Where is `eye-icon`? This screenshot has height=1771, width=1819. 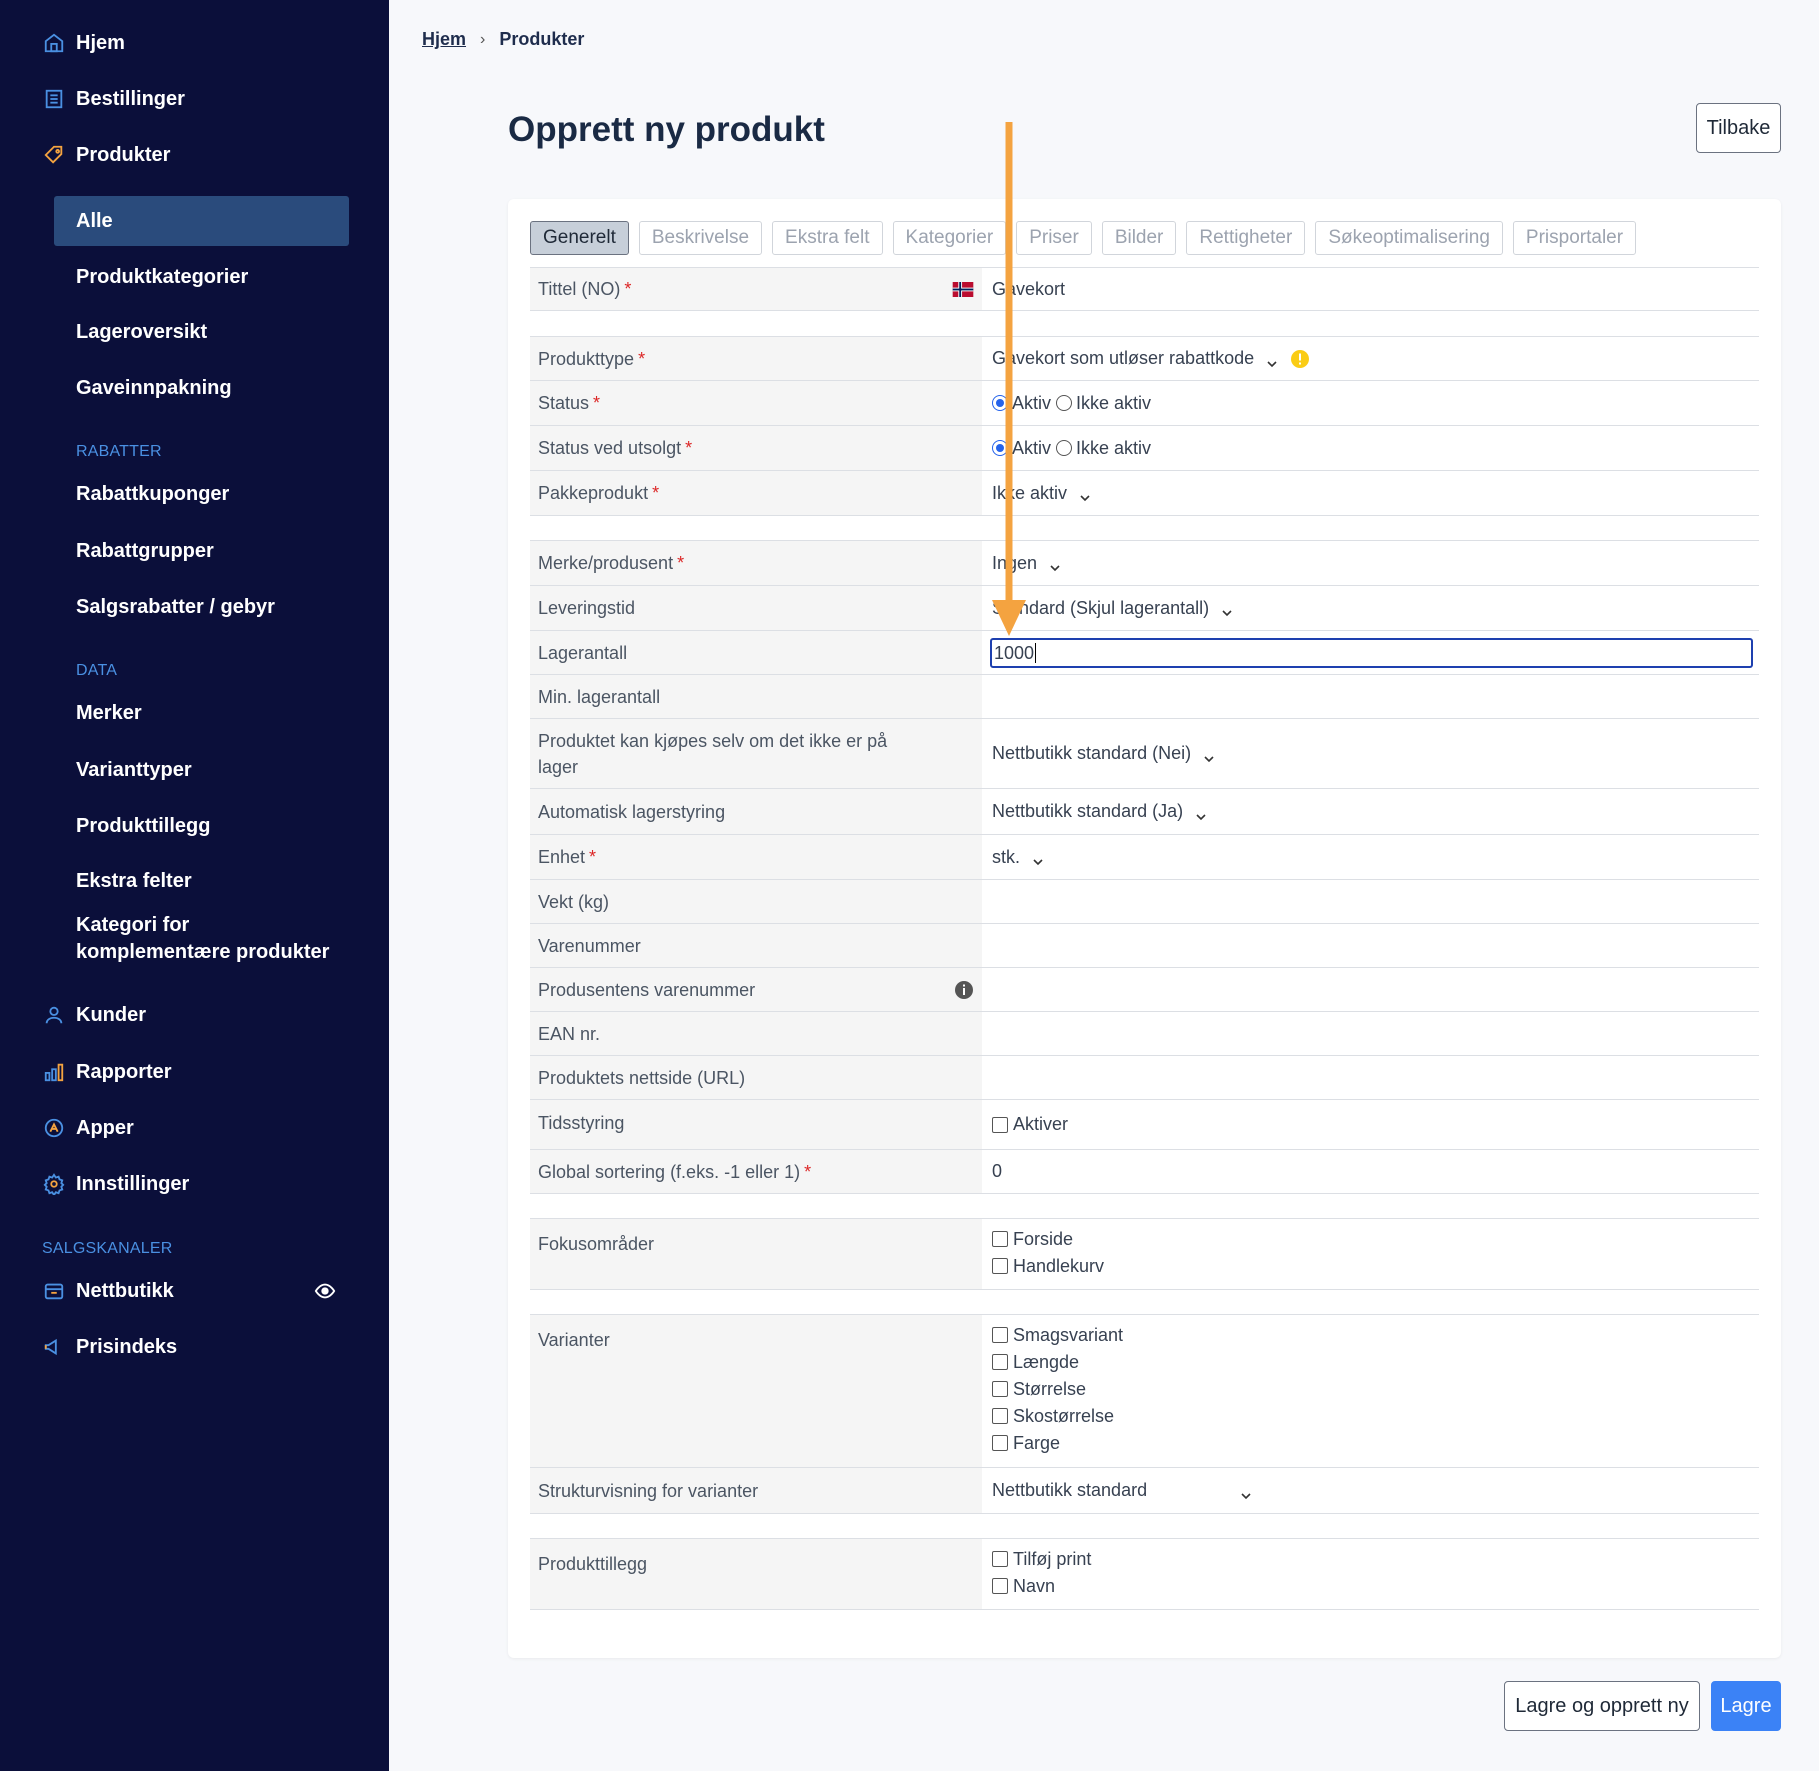 eye-icon is located at coordinates (325, 1291).